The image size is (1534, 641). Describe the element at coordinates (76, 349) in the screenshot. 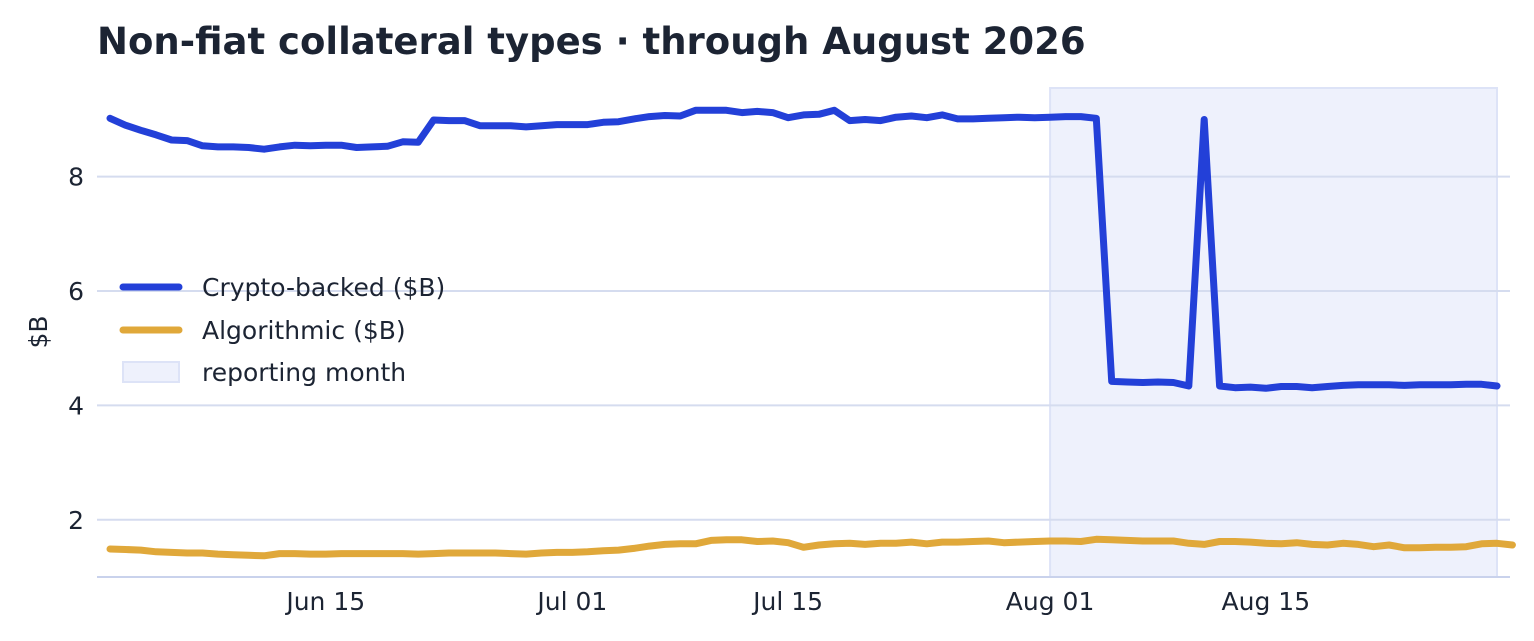

I see `y-tick-labels: 2 4 6 8` at that location.